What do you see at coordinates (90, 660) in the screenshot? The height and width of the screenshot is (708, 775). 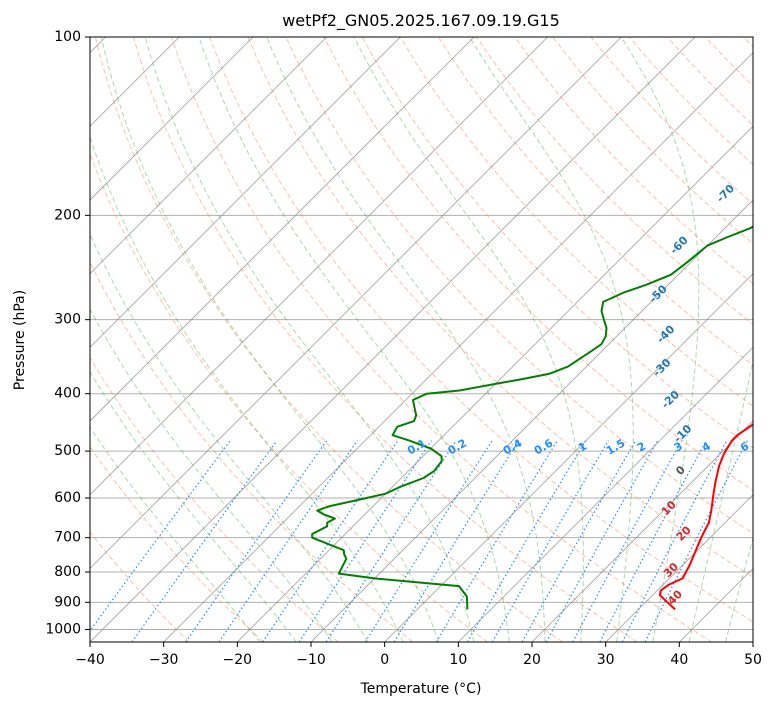 I see `x-tick-label: −40` at bounding box center [90, 660].